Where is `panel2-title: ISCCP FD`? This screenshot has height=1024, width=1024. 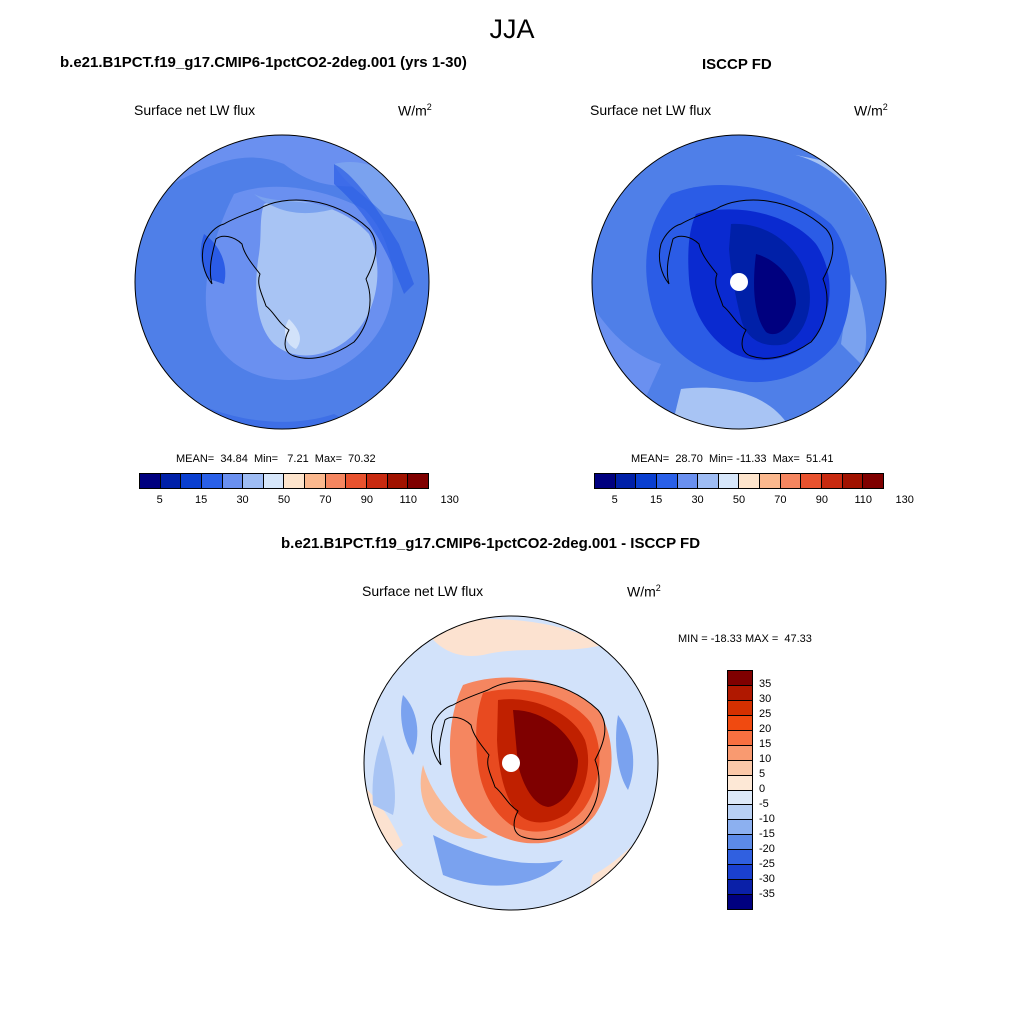 panel2-title: ISCCP FD is located at coordinates (737, 64).